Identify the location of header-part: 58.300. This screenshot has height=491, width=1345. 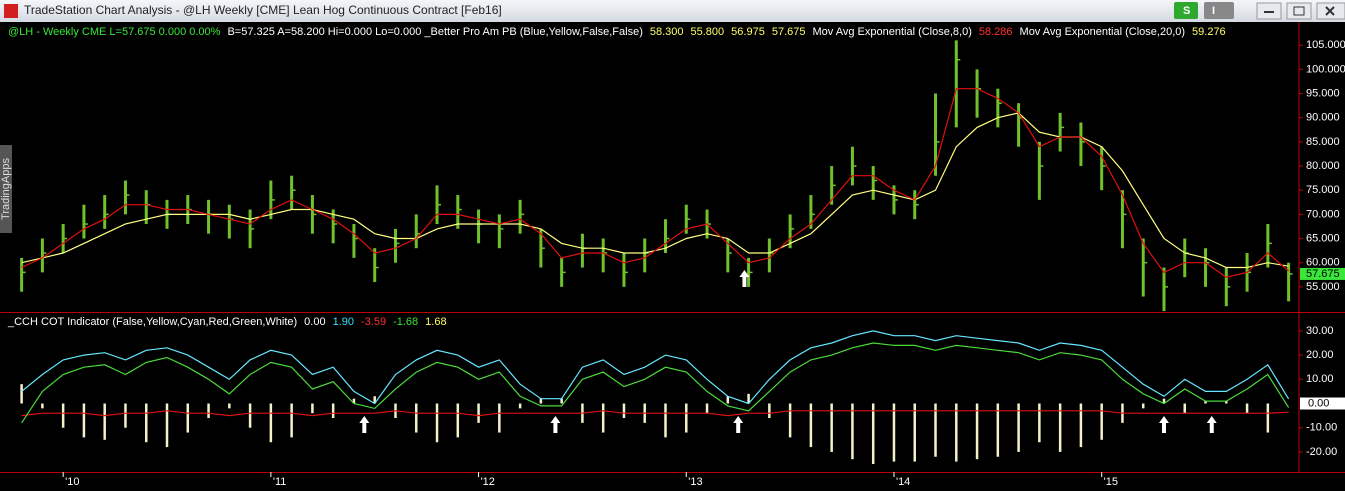
(667, 32).